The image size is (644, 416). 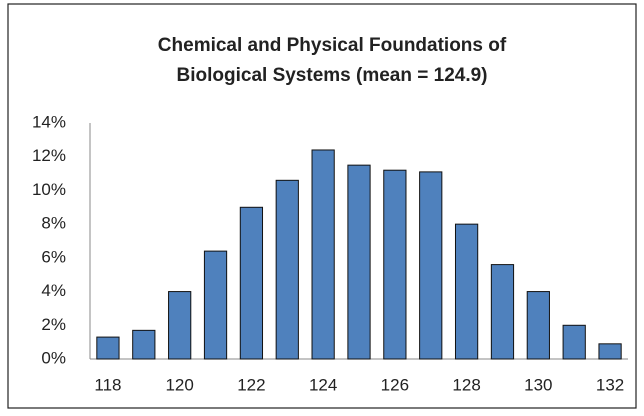 What do you see at coordinates (53, 256) in the screenshot?
I see `y-tick-label: 6%` at bounding box center [53, 256].